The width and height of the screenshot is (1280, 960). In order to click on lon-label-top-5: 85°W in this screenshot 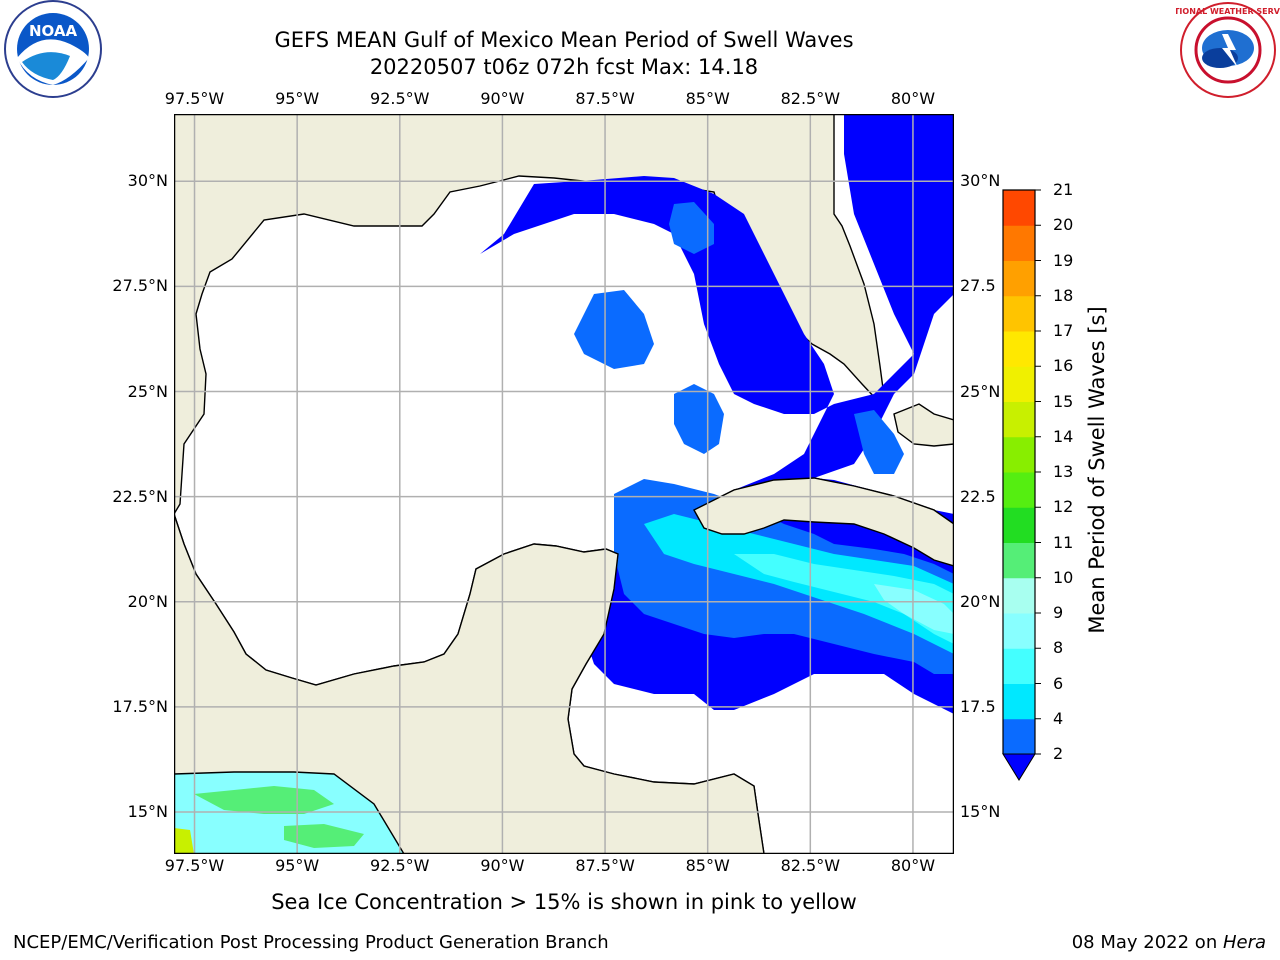, I will do `click(707, 98)`.